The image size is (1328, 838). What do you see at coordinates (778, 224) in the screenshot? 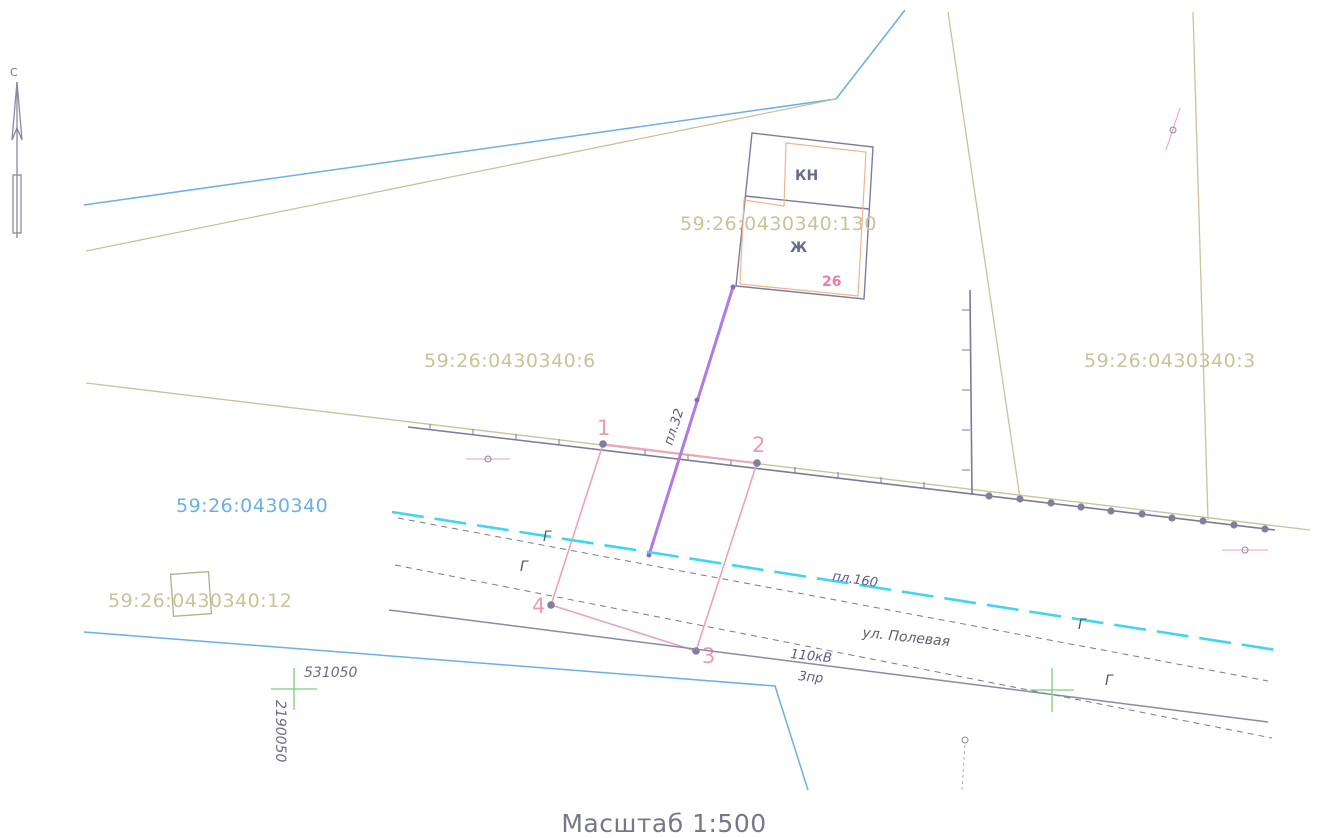
I see `parcel-130-label: 59:26:0430340:130` at bounding box center [778, 224].